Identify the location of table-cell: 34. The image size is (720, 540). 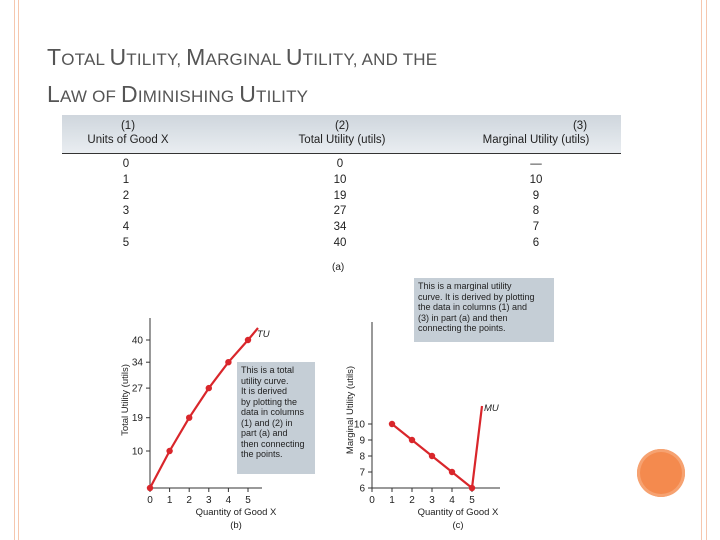
(340, 227).